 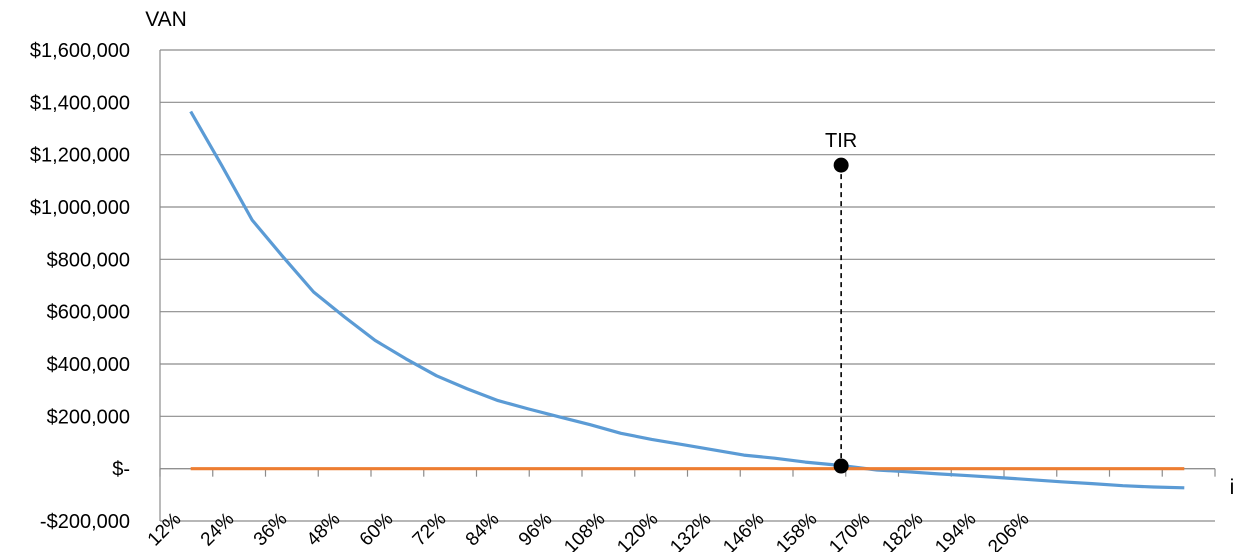 I want to click on x-tick-label: 132%, so click(x=690, y=530).